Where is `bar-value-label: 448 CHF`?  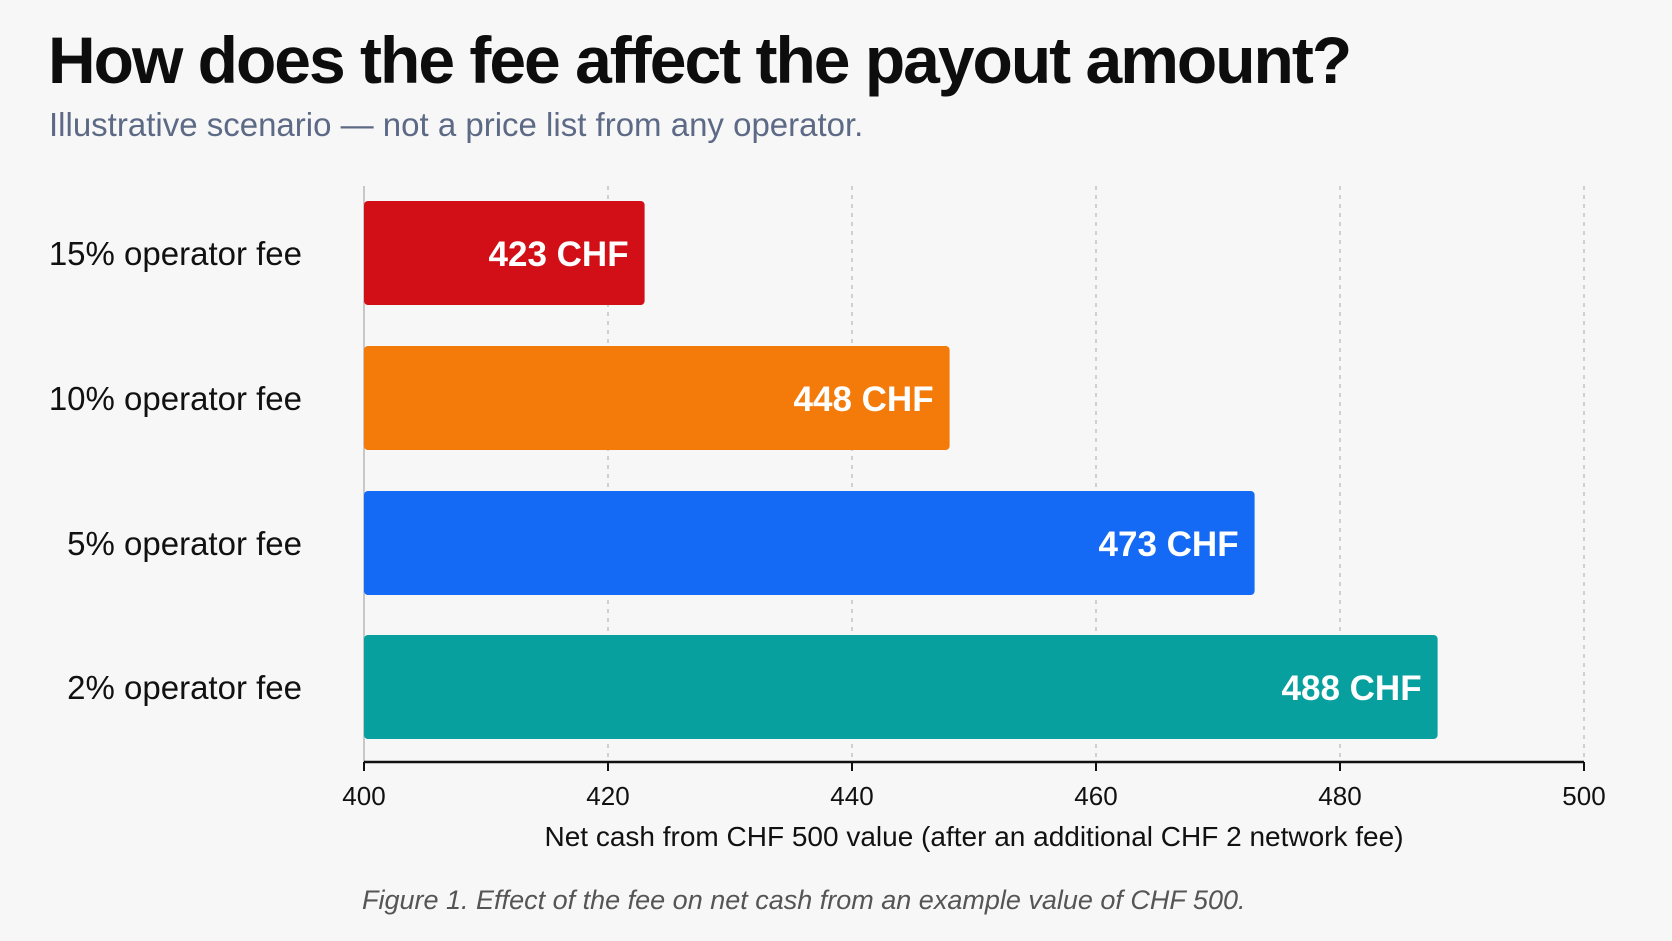
bar-value-label: 448 CHF is located at coordinates (864, 399).